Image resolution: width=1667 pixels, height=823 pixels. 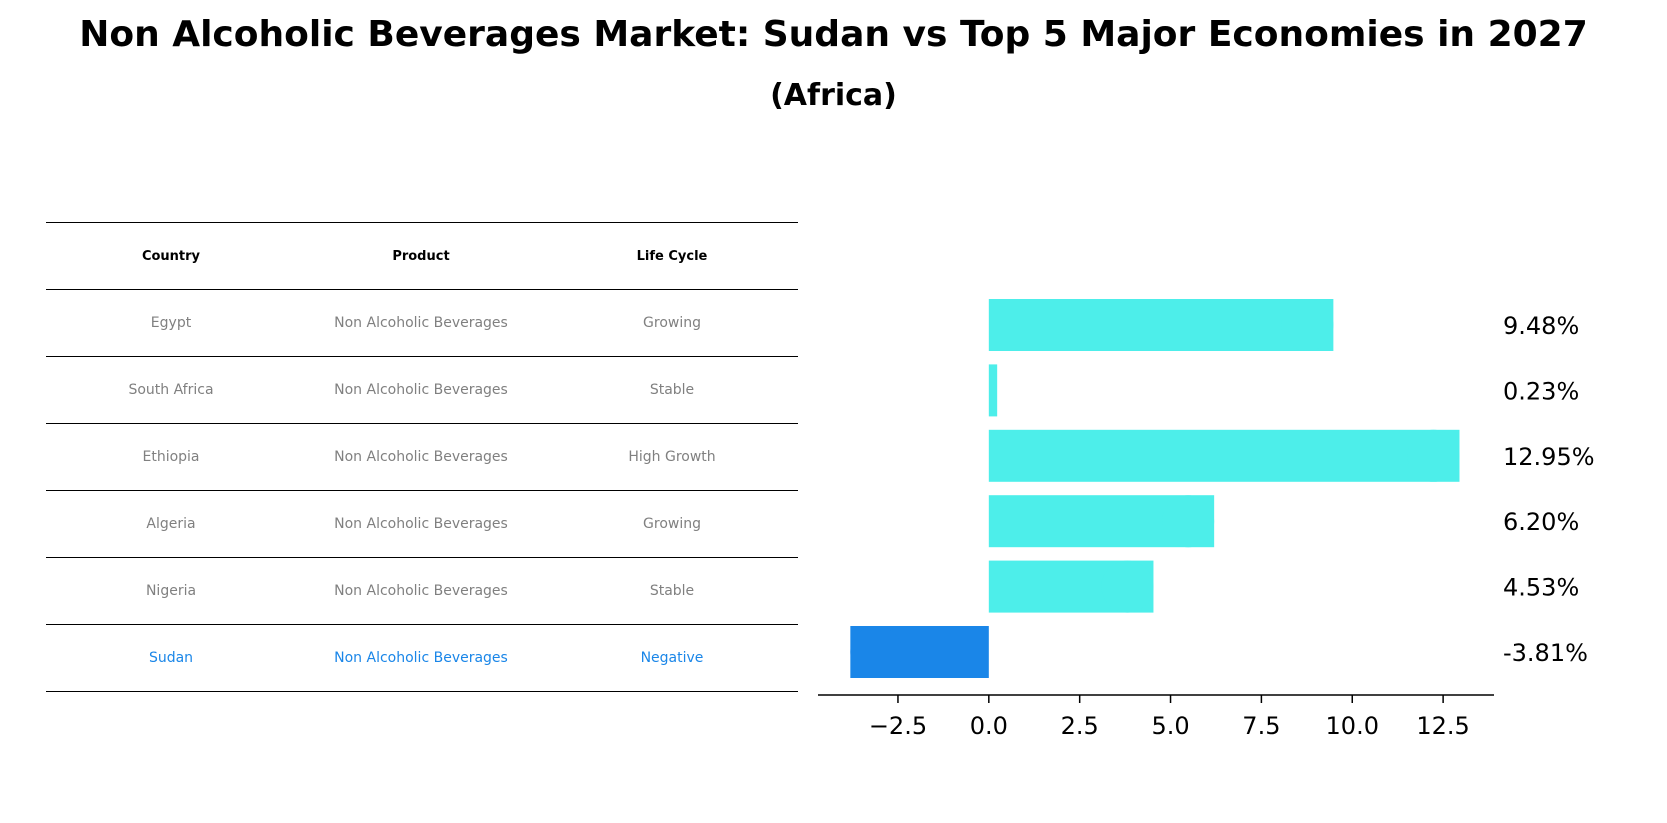 I want to click on life-cycle-cell: Negative, so click(x=672, y=658).